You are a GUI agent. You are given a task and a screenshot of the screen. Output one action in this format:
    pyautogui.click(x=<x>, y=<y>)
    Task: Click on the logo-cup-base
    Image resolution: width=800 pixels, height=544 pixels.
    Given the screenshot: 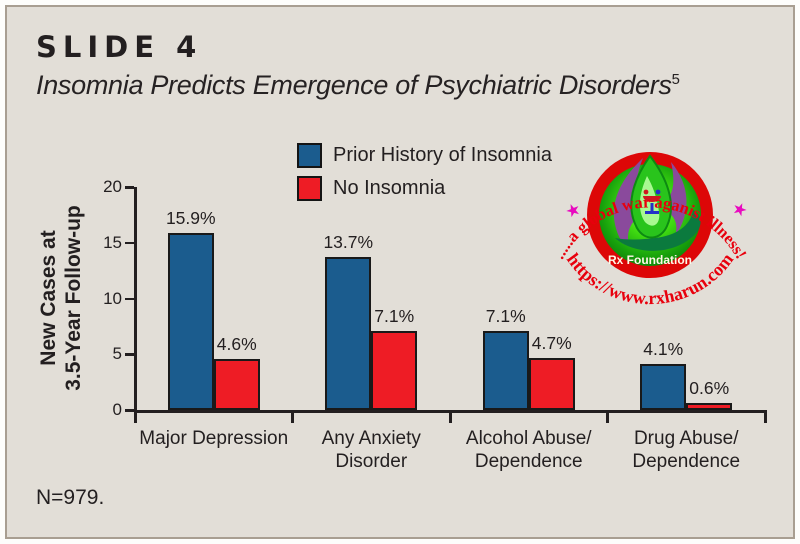 What is the action you would take?
    pyautogui.click(x=652, y=212)
    